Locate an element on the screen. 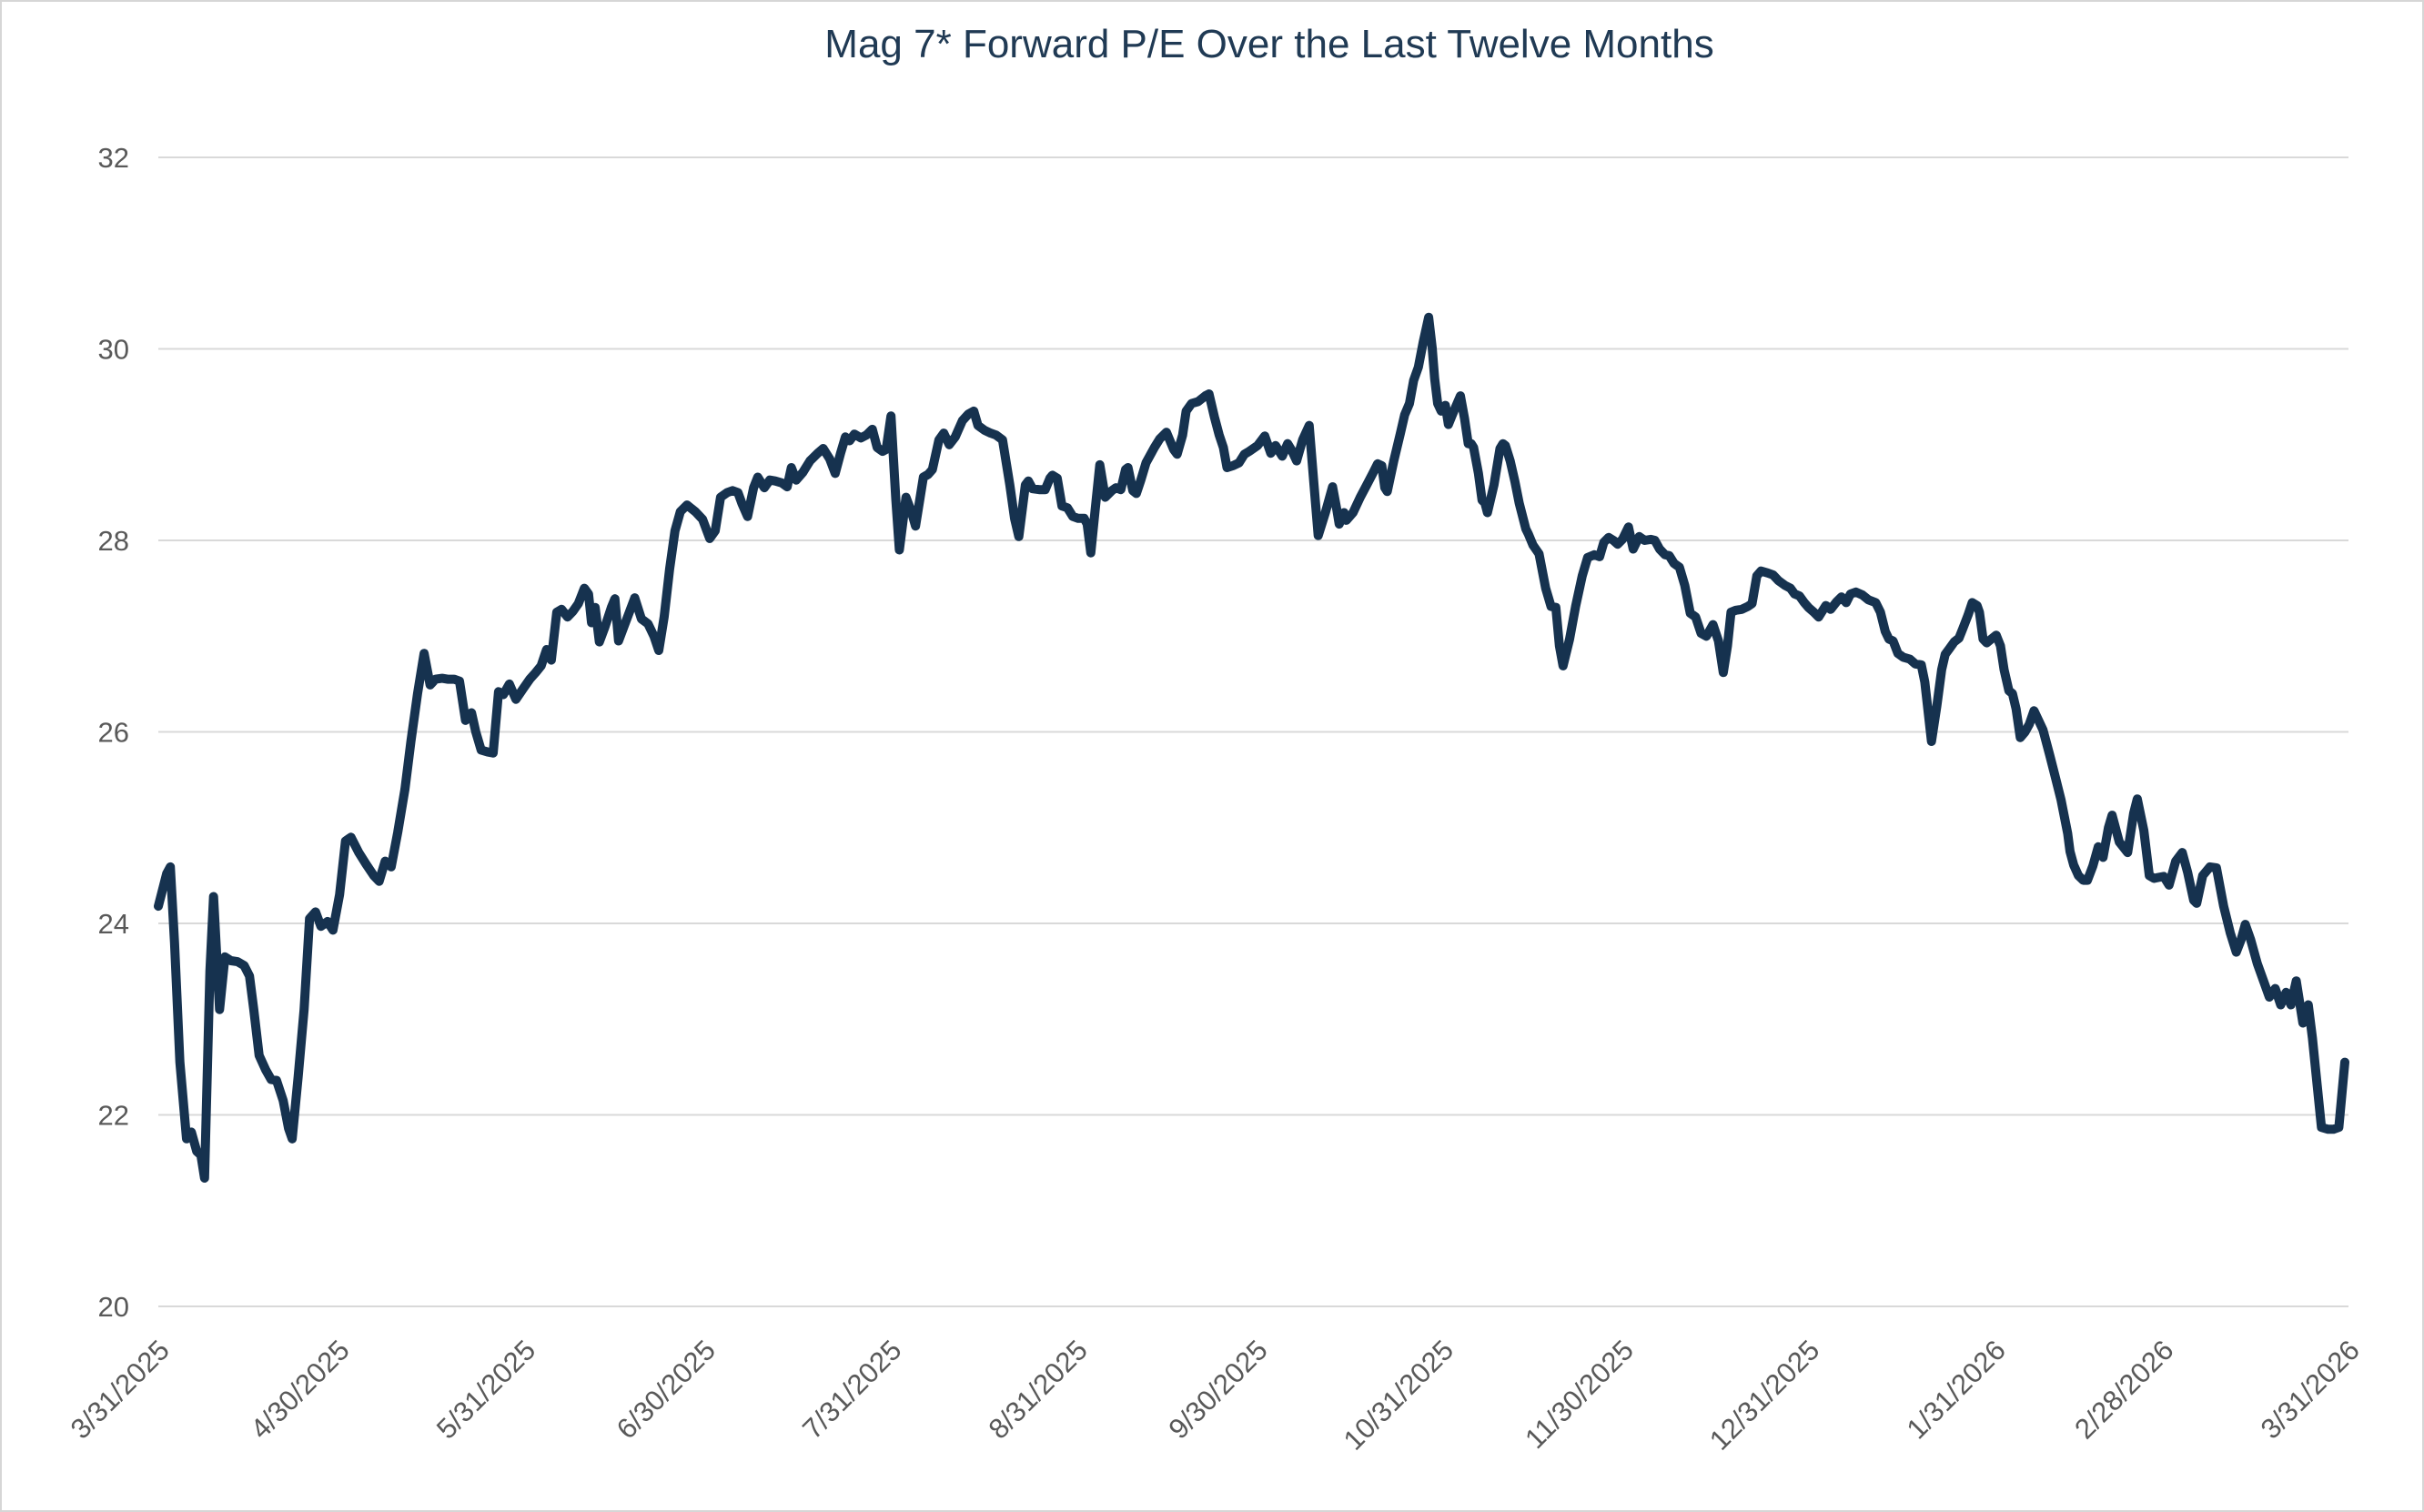 The image size is (2424, 1512). y-tick-label: 30 is located at coordinates (114, 350).